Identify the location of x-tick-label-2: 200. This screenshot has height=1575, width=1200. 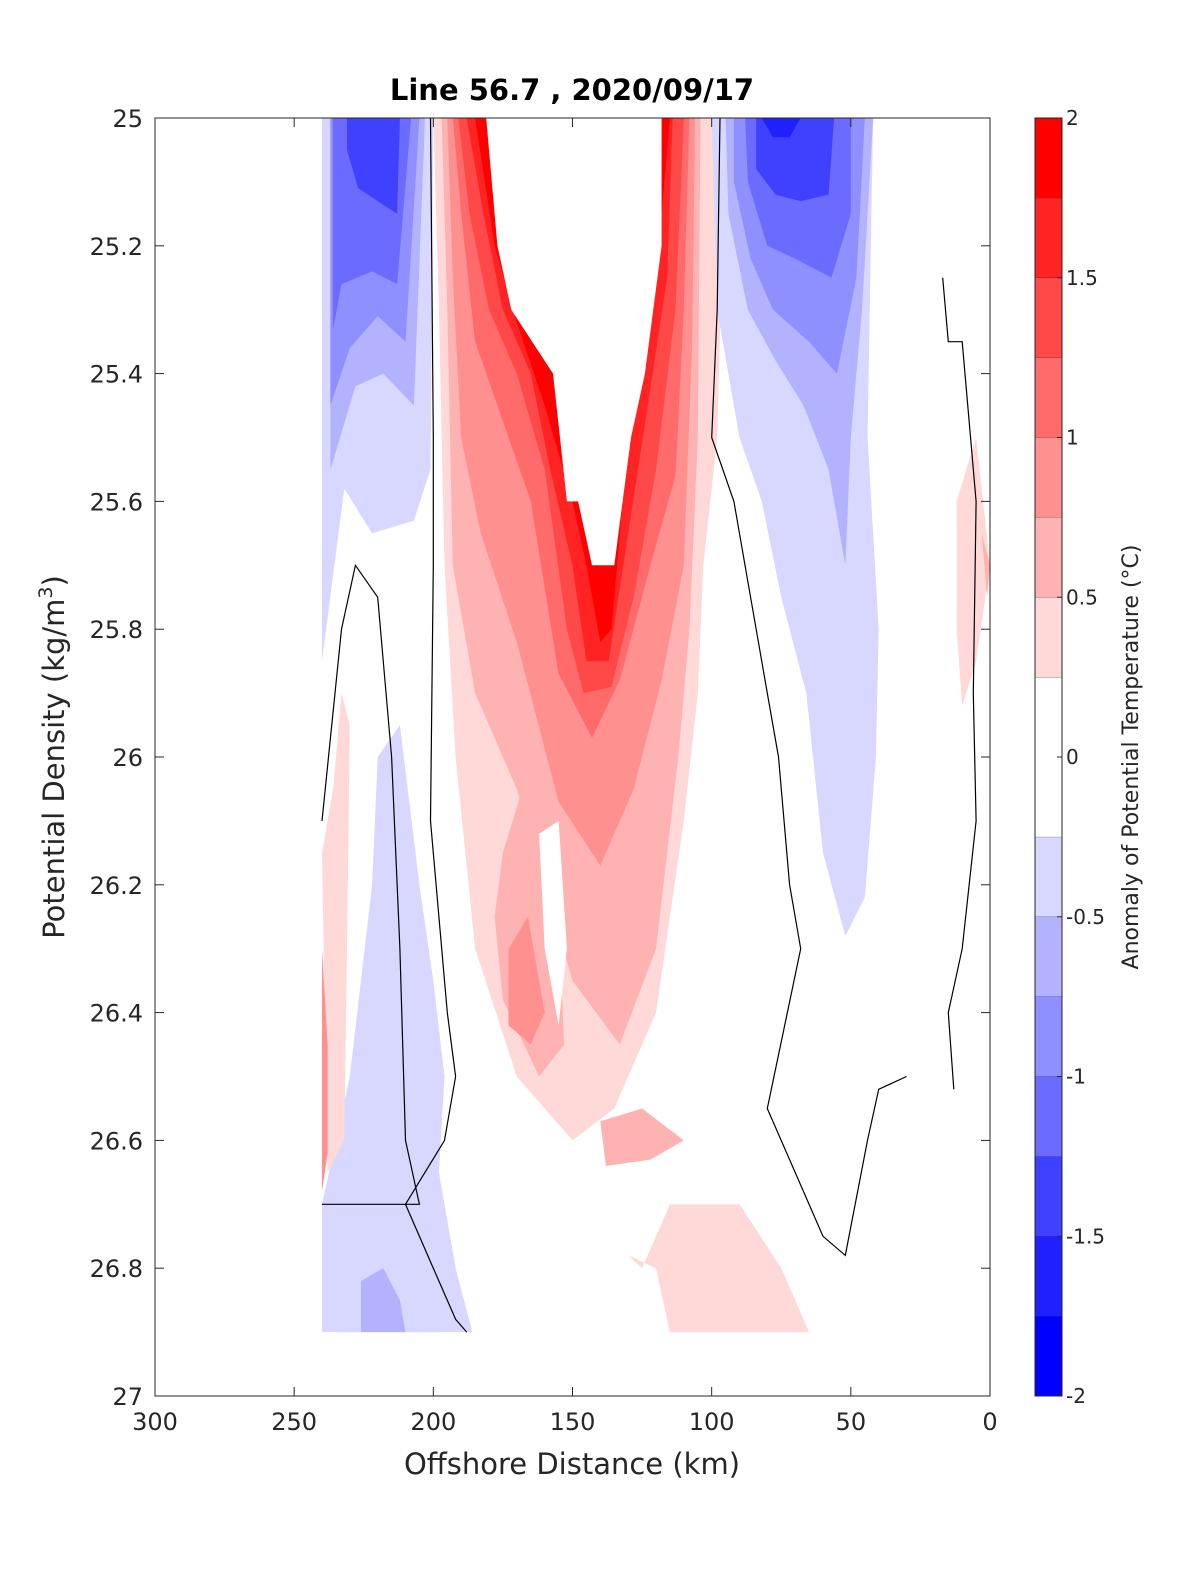
(433, 1422).